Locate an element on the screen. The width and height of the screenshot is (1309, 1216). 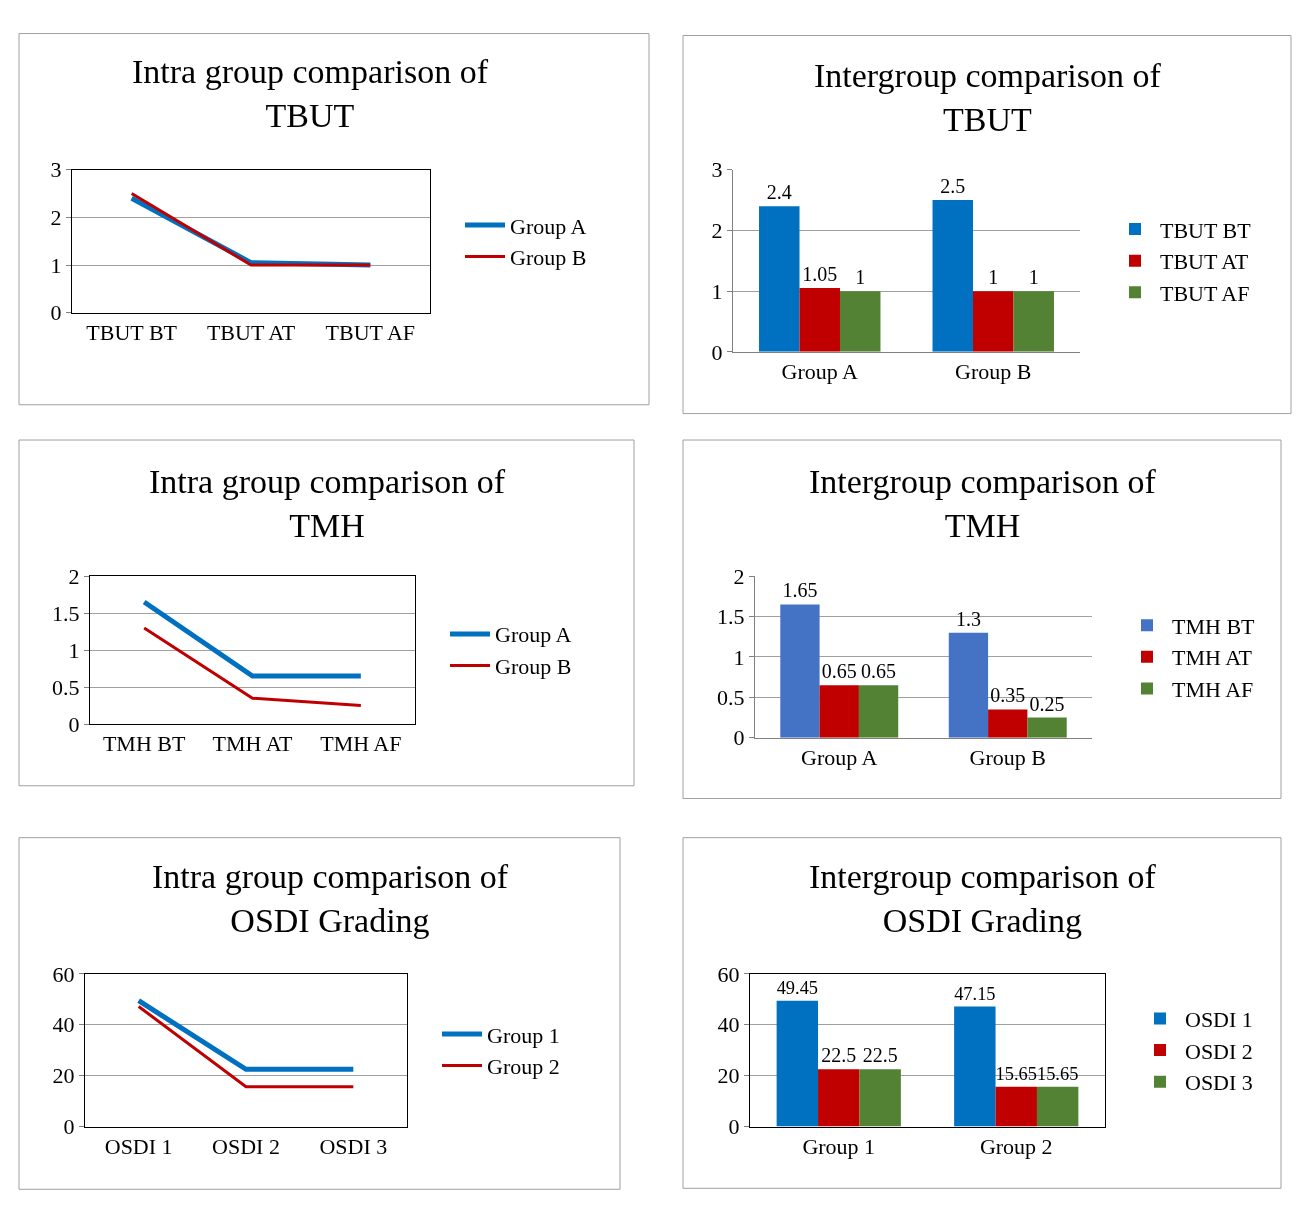
legend-label: OSDI 3 is located at coordinates (1219, 1083).